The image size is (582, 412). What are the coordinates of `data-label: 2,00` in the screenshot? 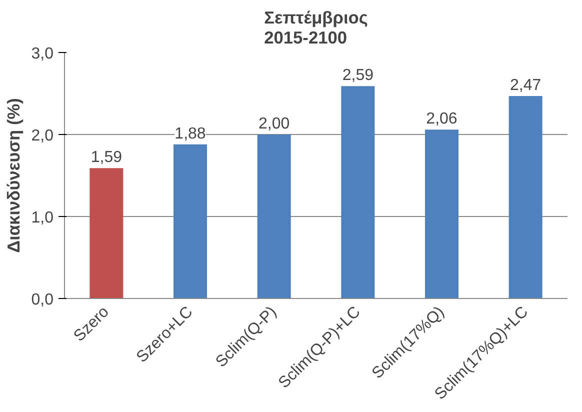 It's located at (274, 124).